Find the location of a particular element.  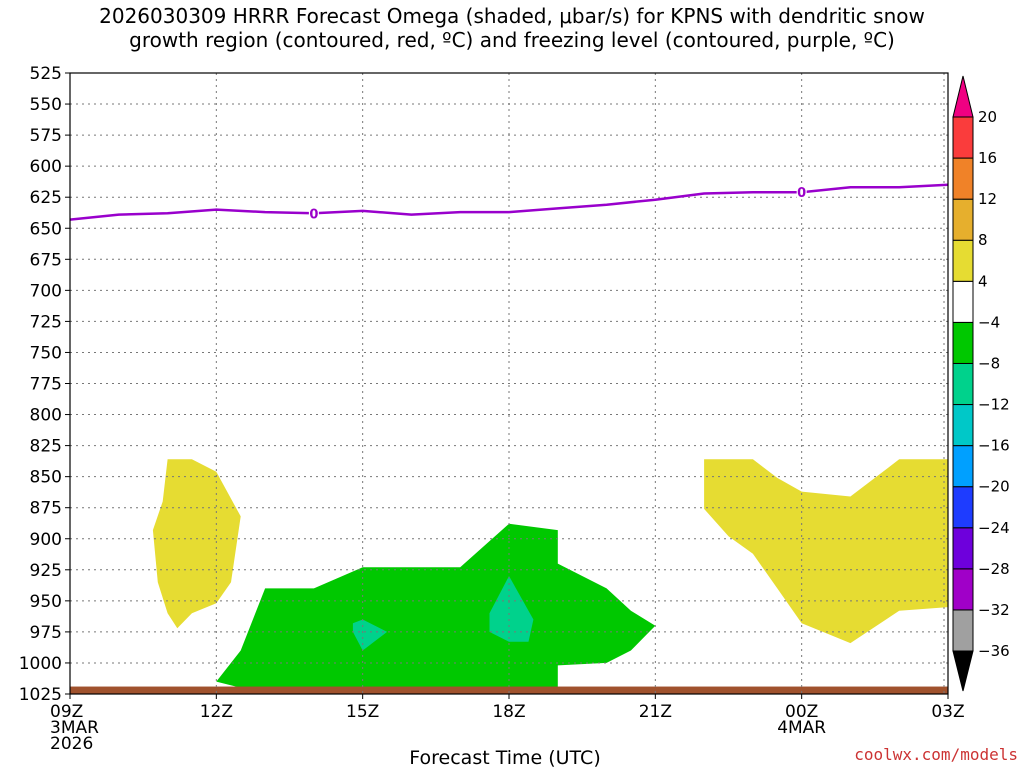

y-tick-label-775: 775 is located at coordinates (46, 385).